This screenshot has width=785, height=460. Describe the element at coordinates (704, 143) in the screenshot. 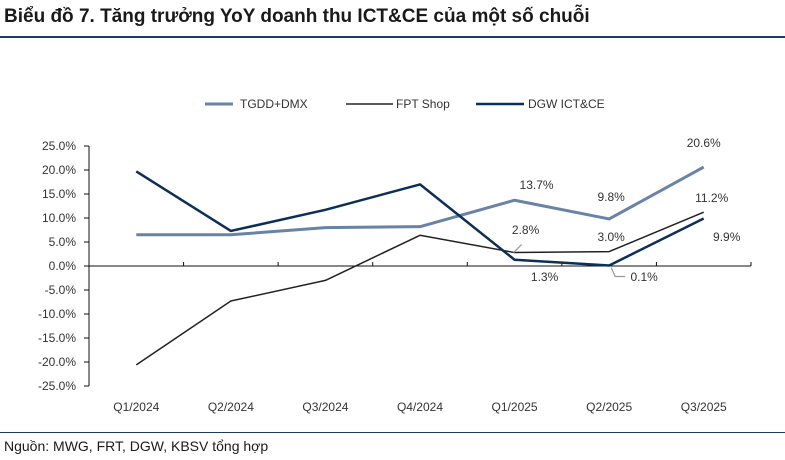

I see `data-label: 20.6%` at that location.